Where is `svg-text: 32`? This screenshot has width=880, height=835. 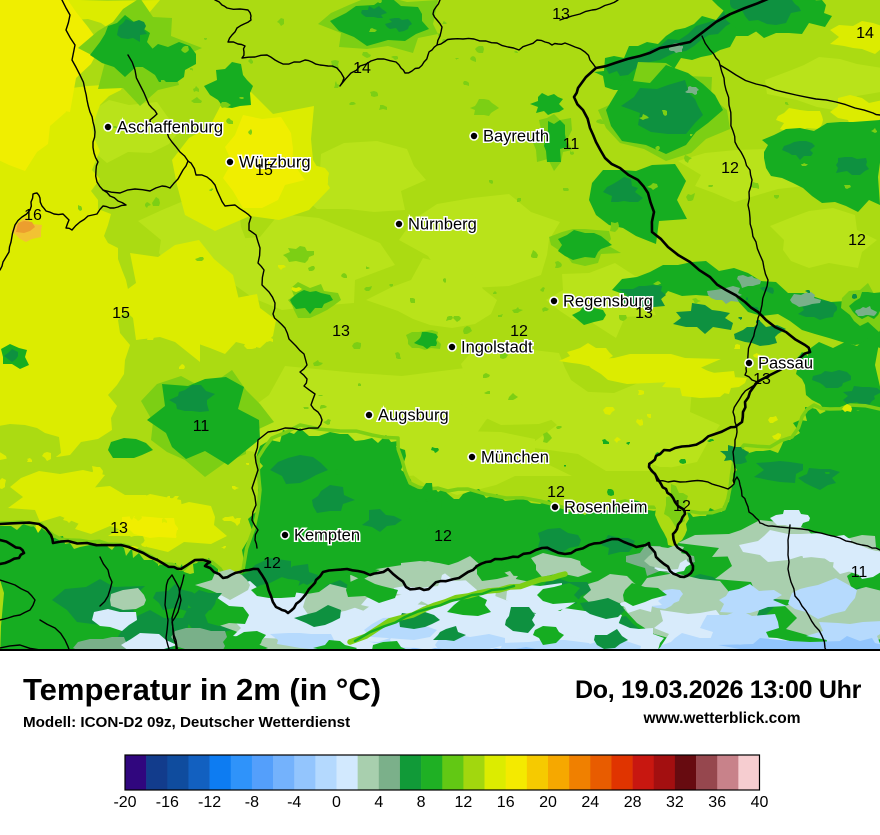 svg-text: 32 is located at coordinates (675, 802).